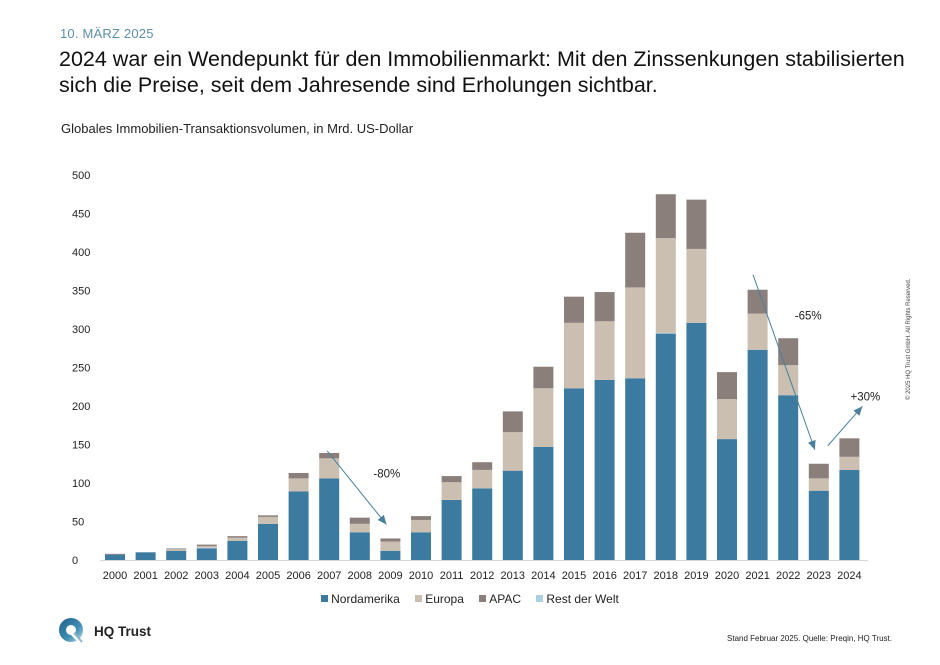 The image size is (940, 665). What do you see at coordinates (298, 576) in the screenshot?
I see `x-tick-label: 2006` at bounding box center [298, 576].